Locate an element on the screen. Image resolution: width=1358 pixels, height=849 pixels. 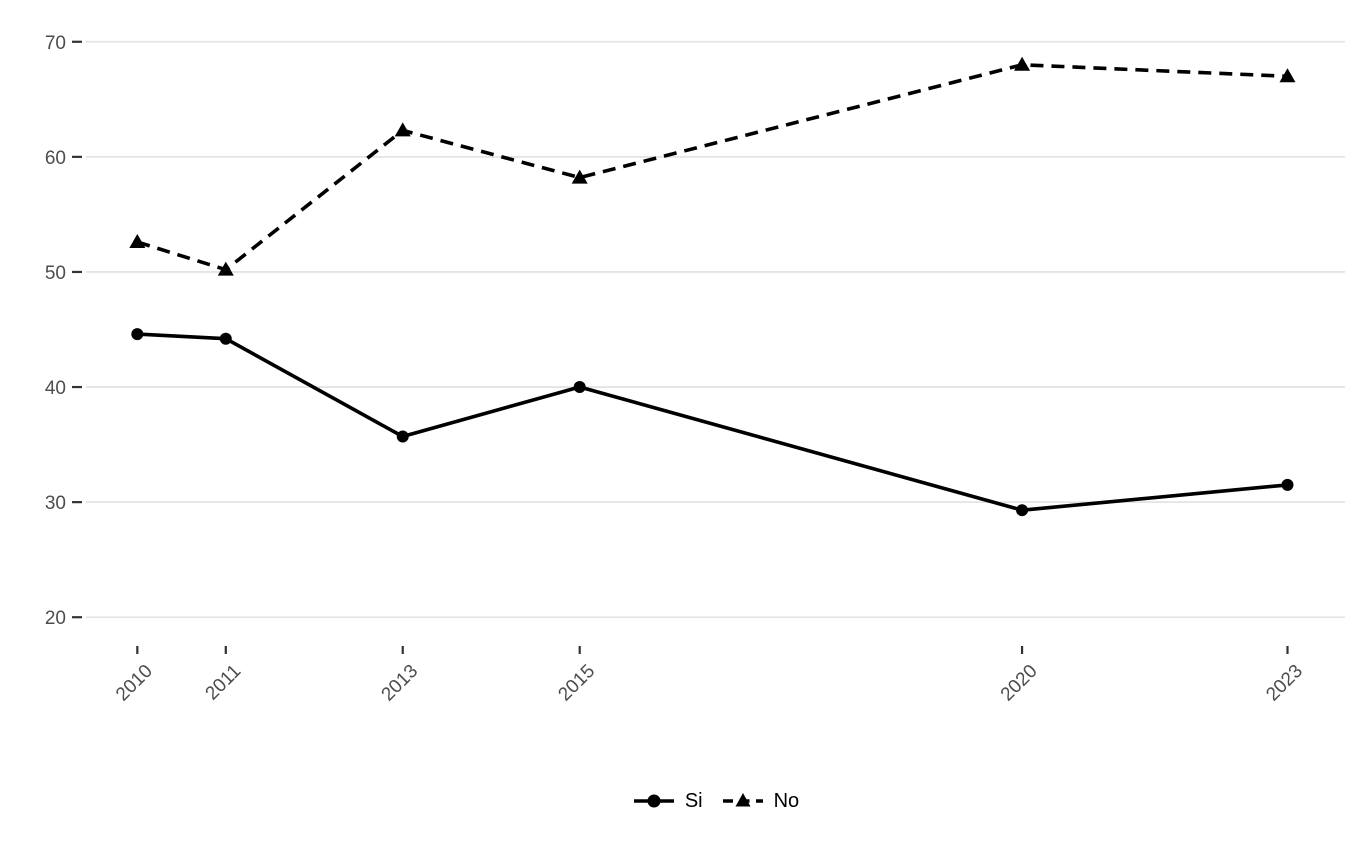
y-tick-label: 20 is located at coordinates (55, 618).